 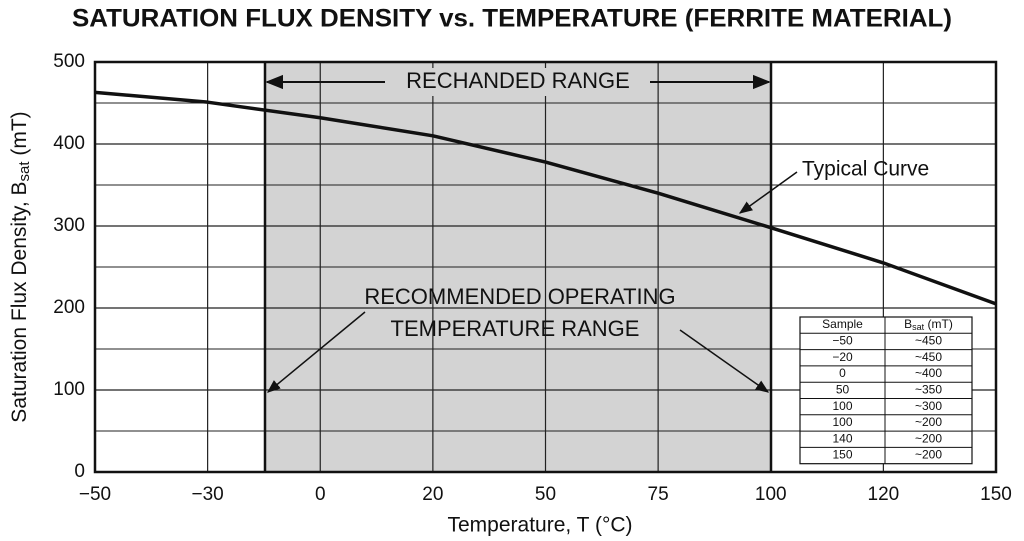 I want to click on y-tick-label: 500, so click(x=69, y=61).